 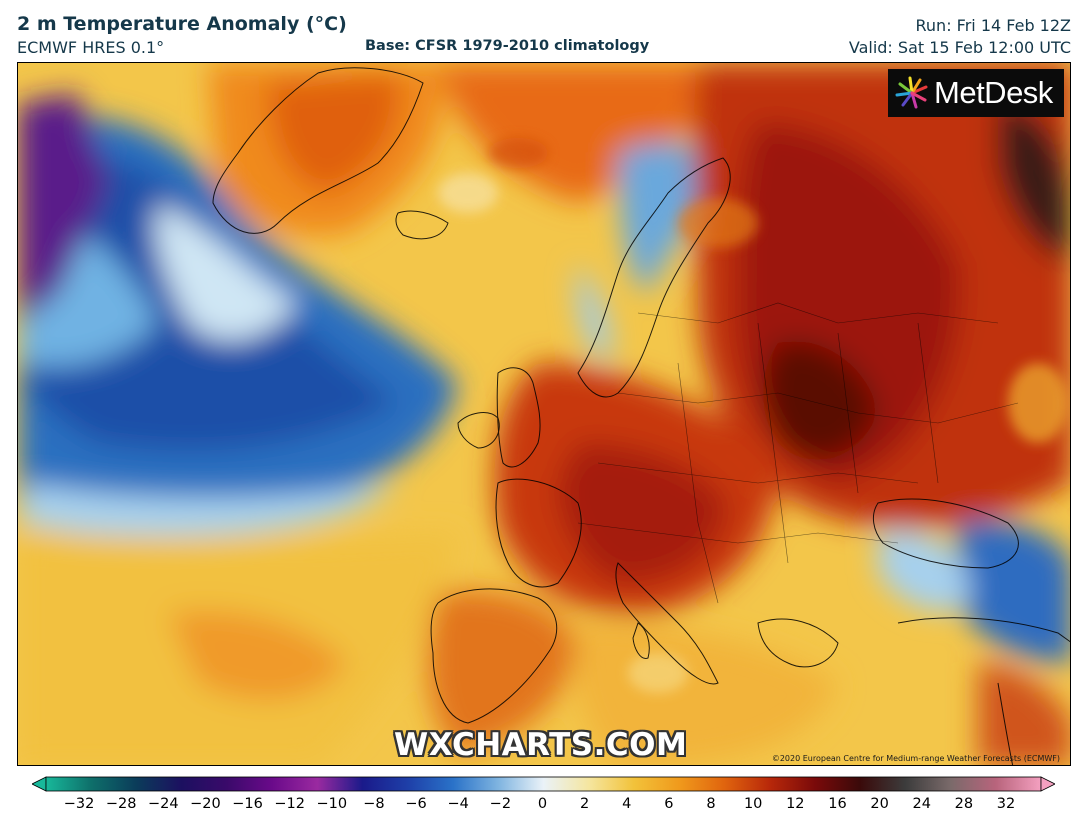 What do you see at coordinates (79, 804) in the screenshot?
I see `colorbar-tick-label: −32` at bounding box center [79, 804].